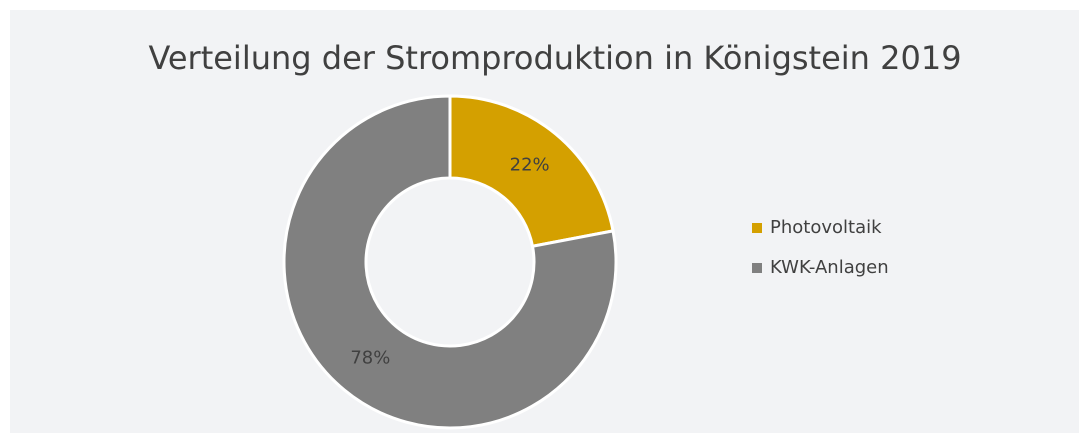 The image size is (1089, 443). Describe the element at coordinates (530, 165) in the screenshot. I see `data-label: 22%` at that location.